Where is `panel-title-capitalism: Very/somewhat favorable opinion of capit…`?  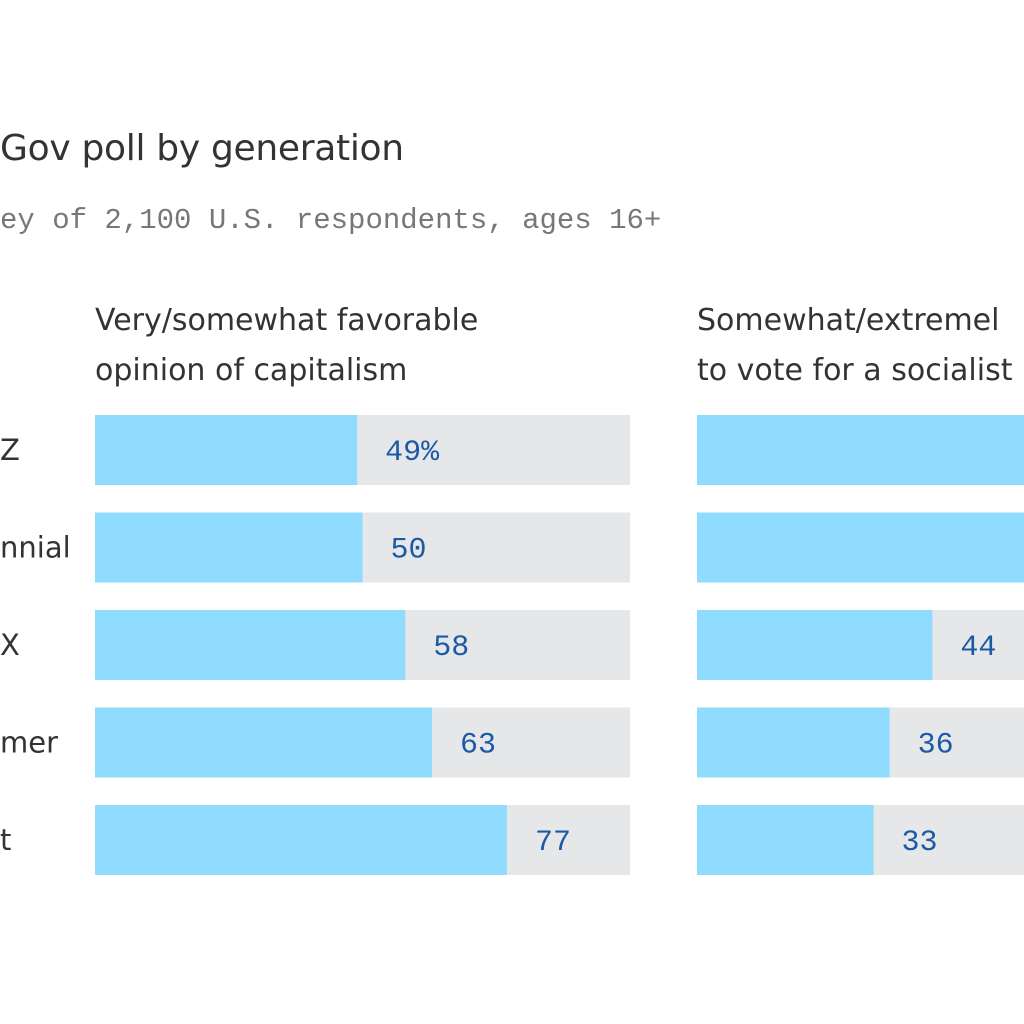 panel-title-capitalism: Very/somewhat favorable opinion of capit… is located at coordinates (286, 346).